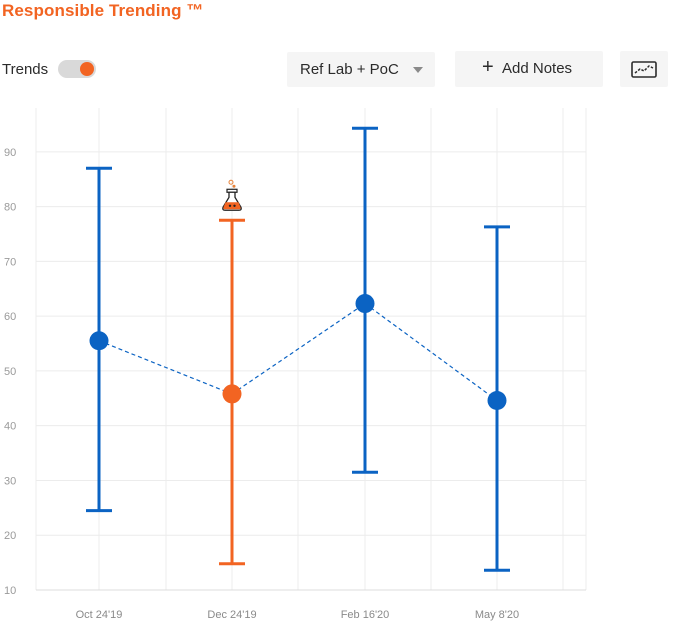 Image resolution: width=673 pixels, height=636 pixels. Describe the element at coordinates (10, 317) in the screenshot. I see `y-tick-label: 60` at that location.